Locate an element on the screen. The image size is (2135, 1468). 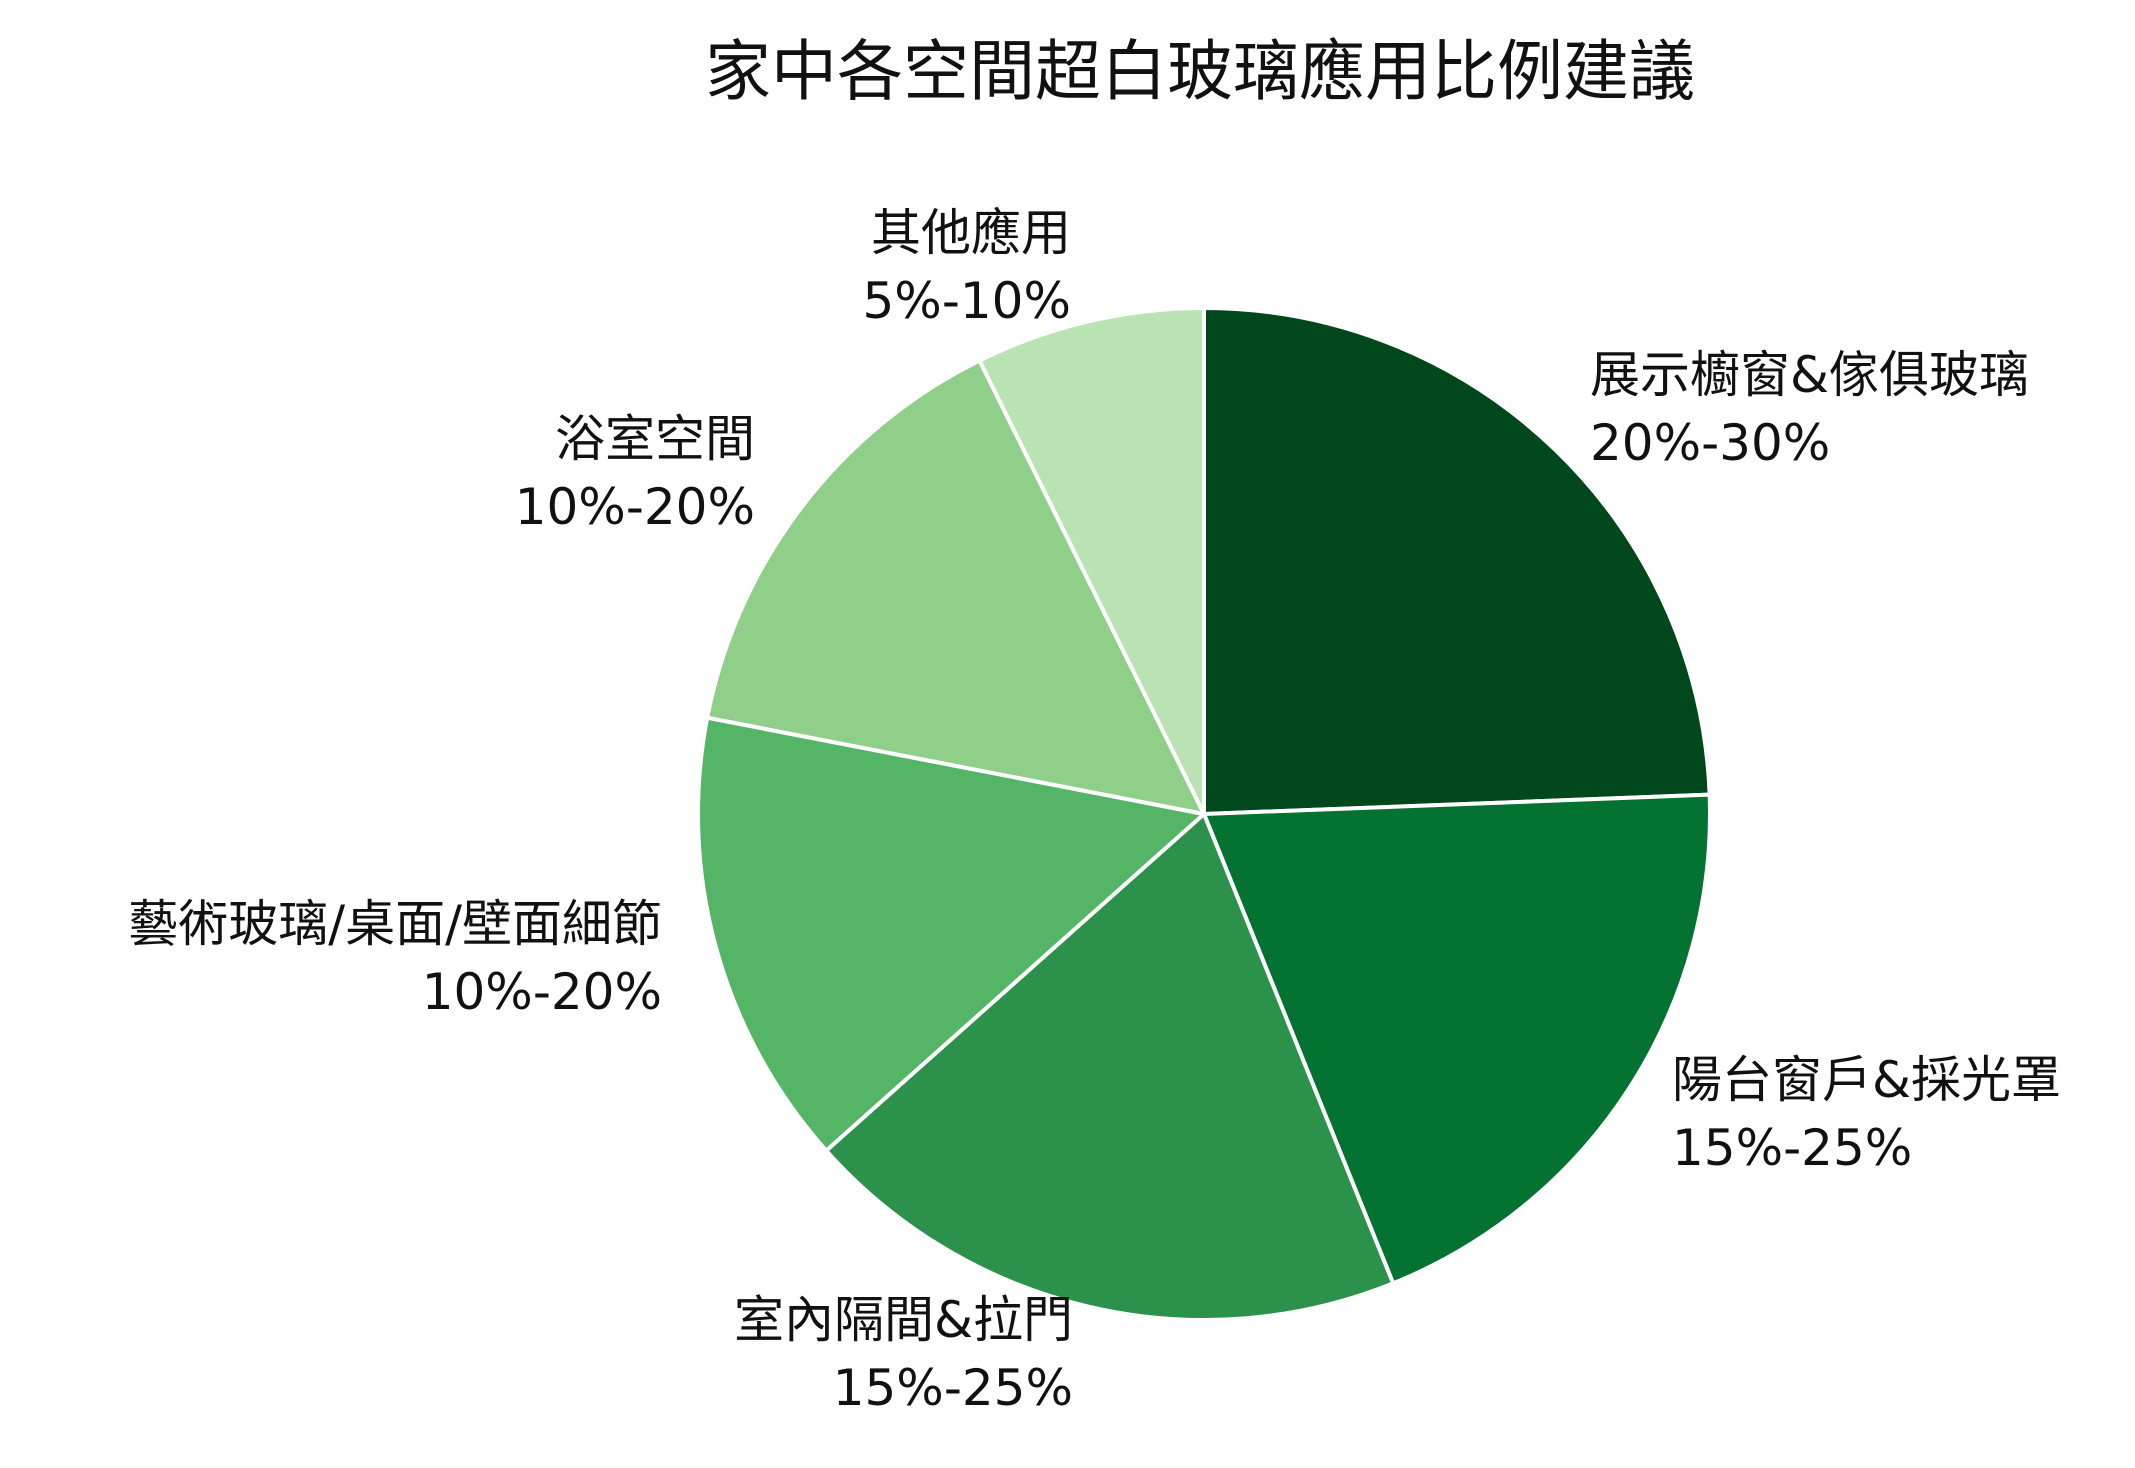
slice-range-label-6: 5%-10% is located at coordinates (967, 301).